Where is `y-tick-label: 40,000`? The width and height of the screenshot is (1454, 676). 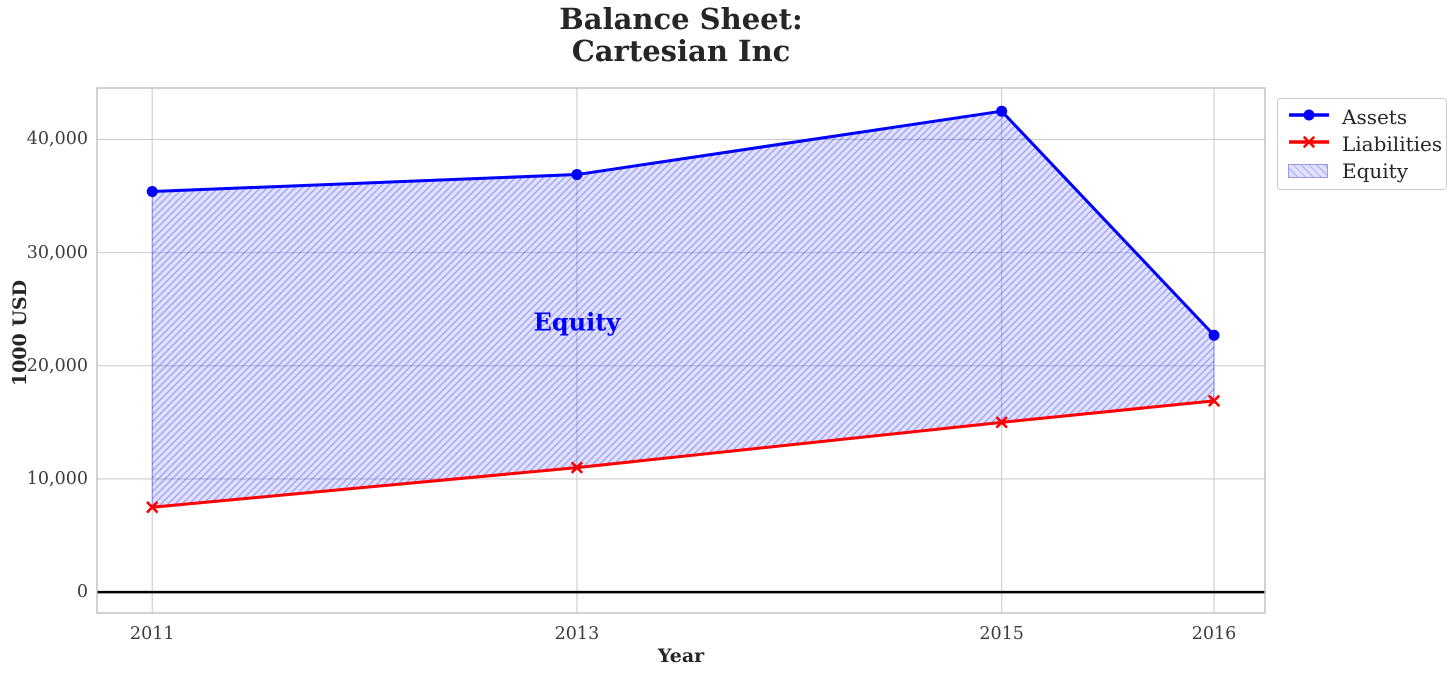
y-tick-label: 40,000 is located at coordinates (57, 139).